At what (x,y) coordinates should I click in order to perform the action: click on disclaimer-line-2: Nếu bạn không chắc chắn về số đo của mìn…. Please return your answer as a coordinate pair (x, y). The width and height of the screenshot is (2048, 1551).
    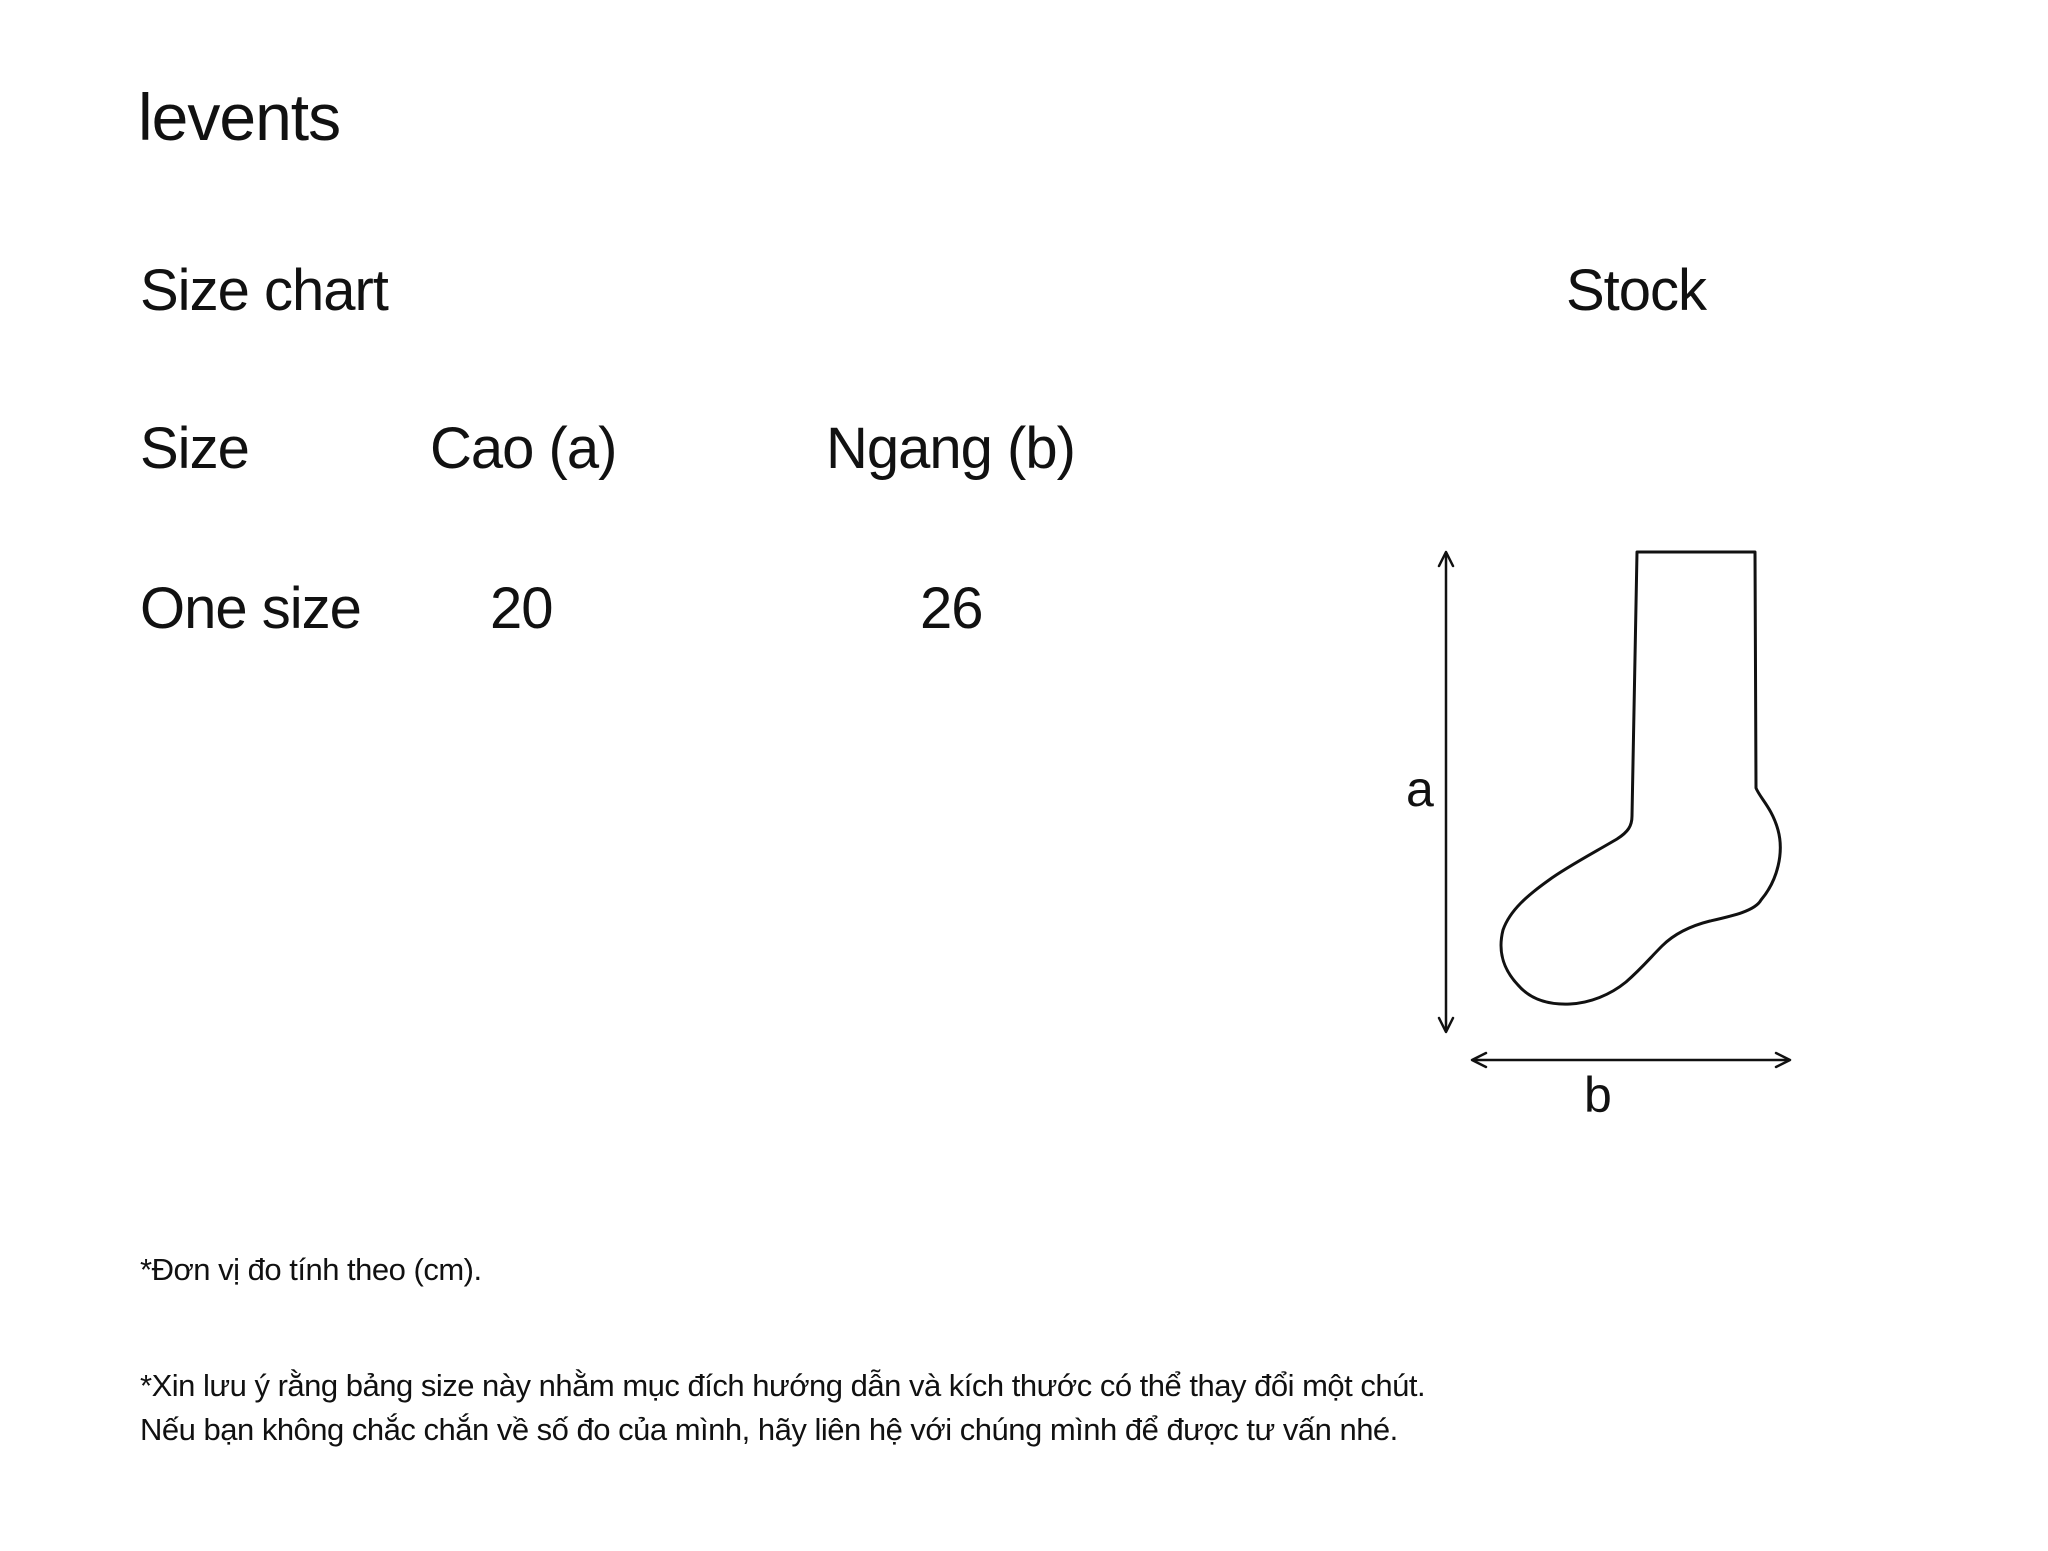
    Looking at the image, I should click on (769, 1429).